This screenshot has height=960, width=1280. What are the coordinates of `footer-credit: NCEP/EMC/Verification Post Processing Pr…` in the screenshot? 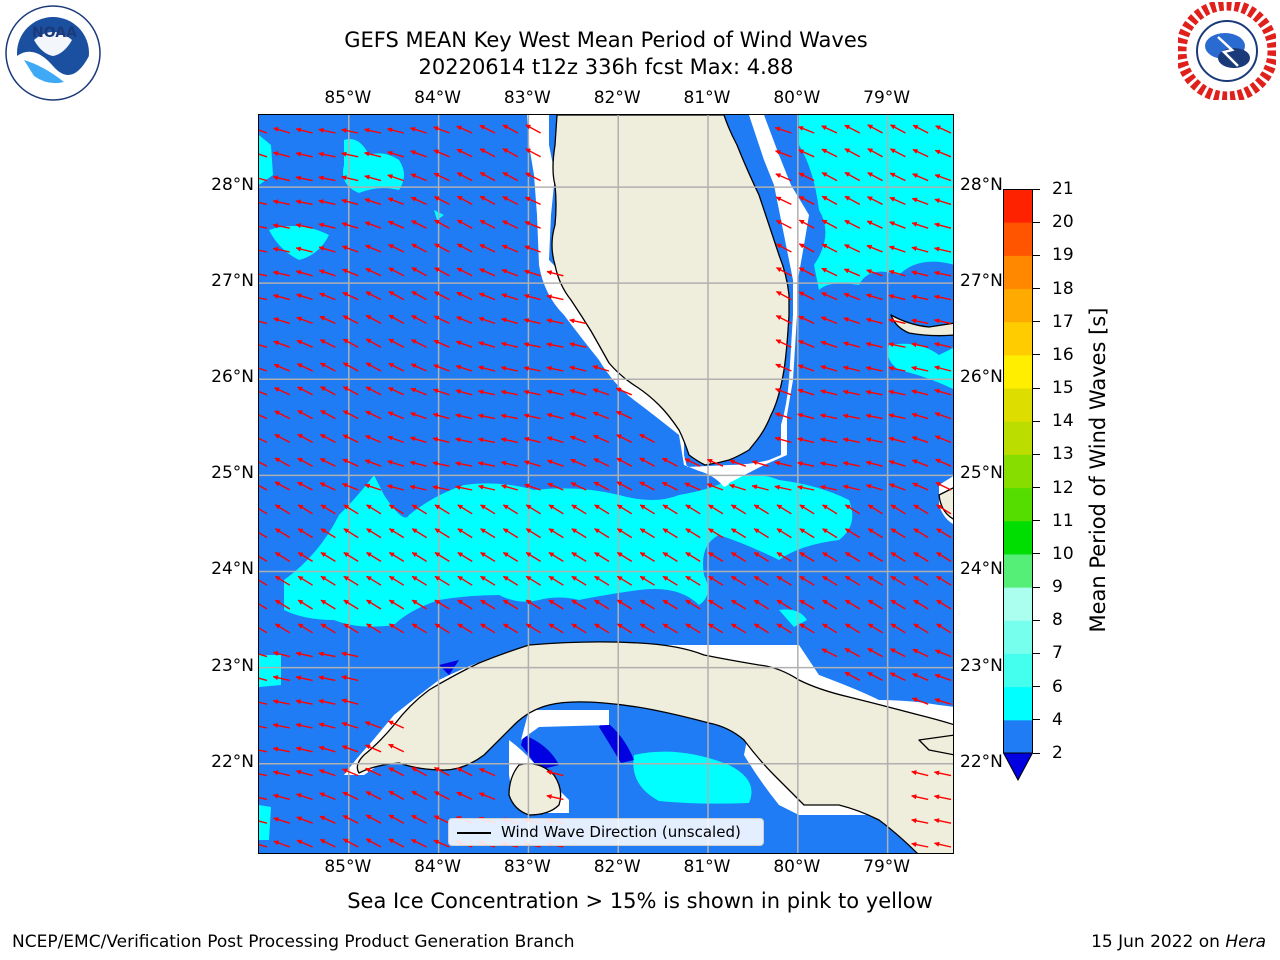 It's located at (293, 942).